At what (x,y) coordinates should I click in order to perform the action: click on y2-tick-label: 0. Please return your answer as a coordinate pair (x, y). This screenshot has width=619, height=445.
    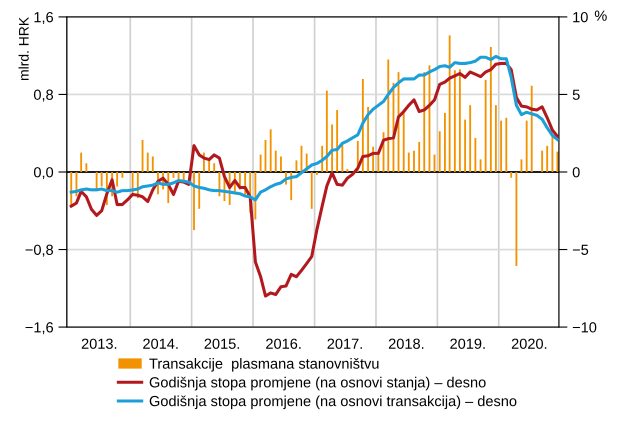
    Looking at the image, I should click on (576, 172).